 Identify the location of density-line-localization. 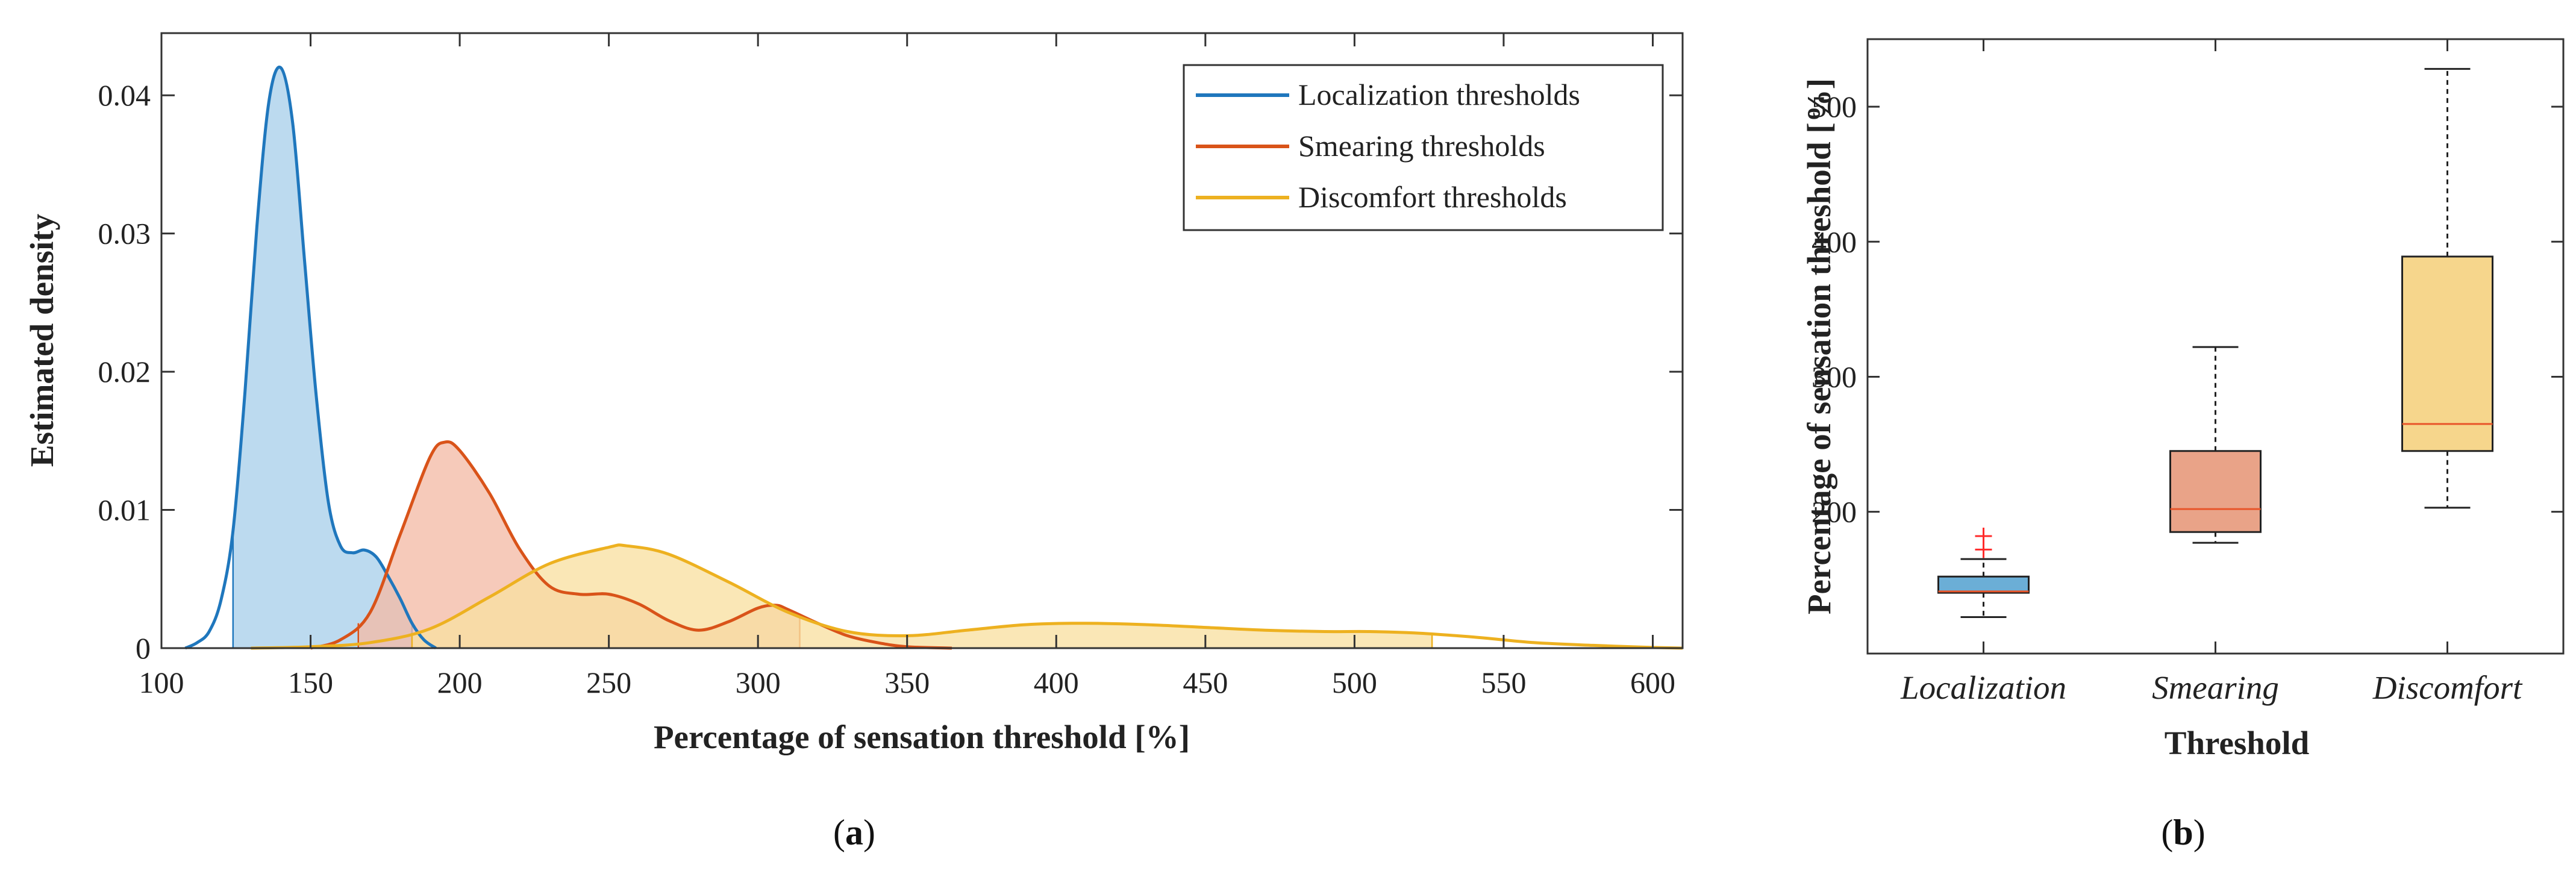
(311, 357).